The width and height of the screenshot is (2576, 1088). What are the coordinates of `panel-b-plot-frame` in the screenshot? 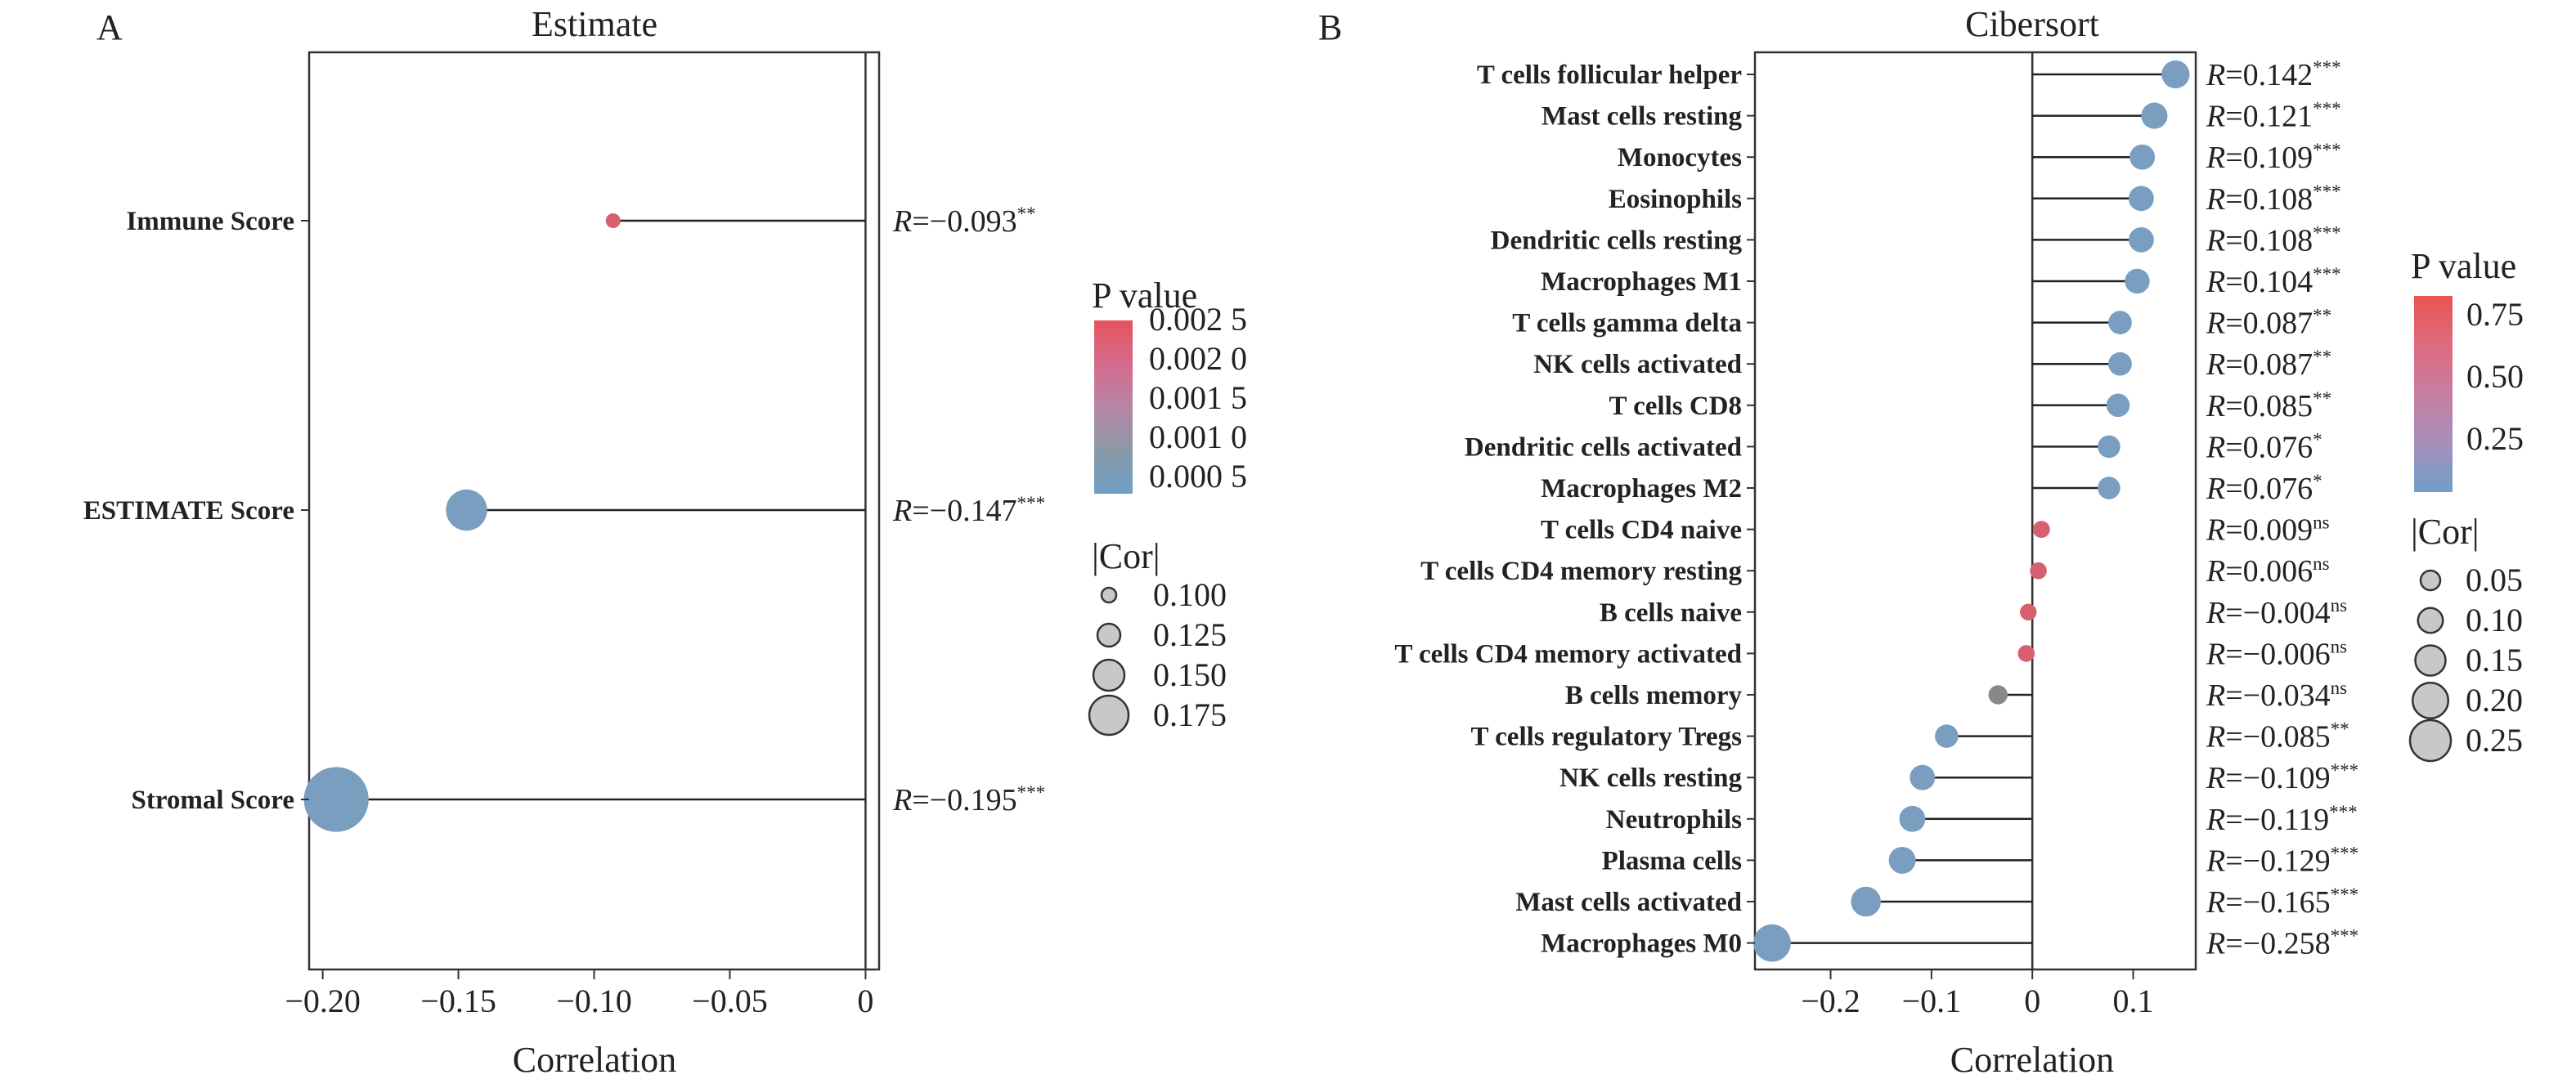 It's located at (1975, 511).